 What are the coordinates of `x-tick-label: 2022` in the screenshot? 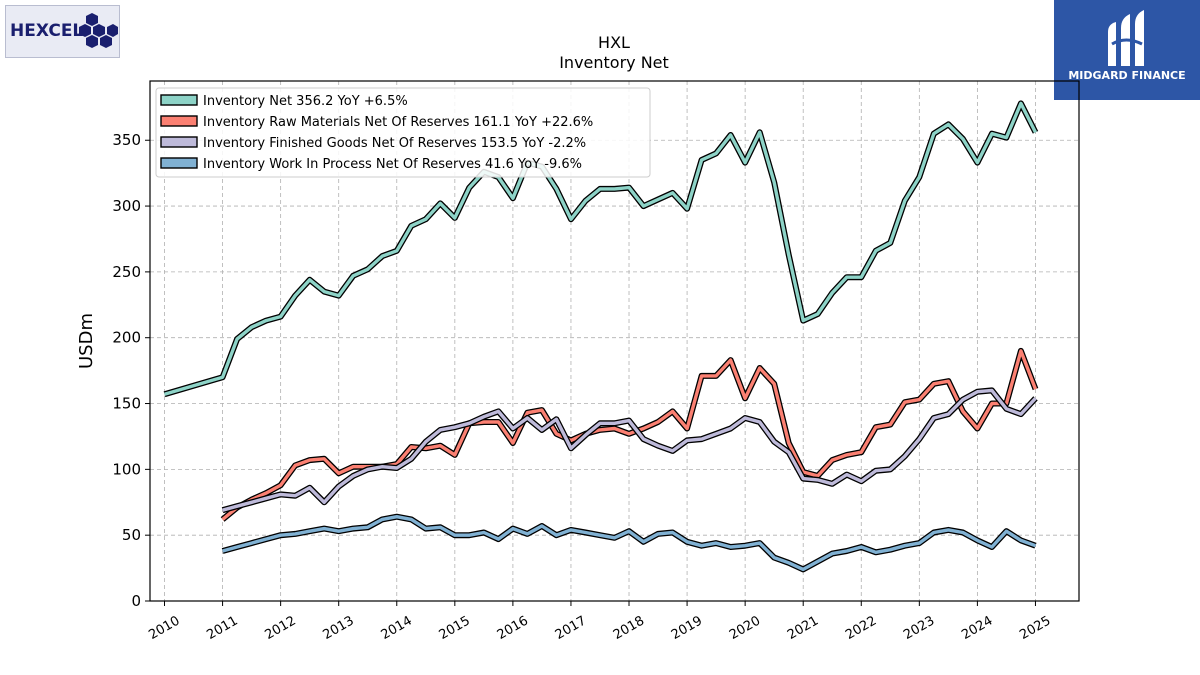 It's located at (861, 628).